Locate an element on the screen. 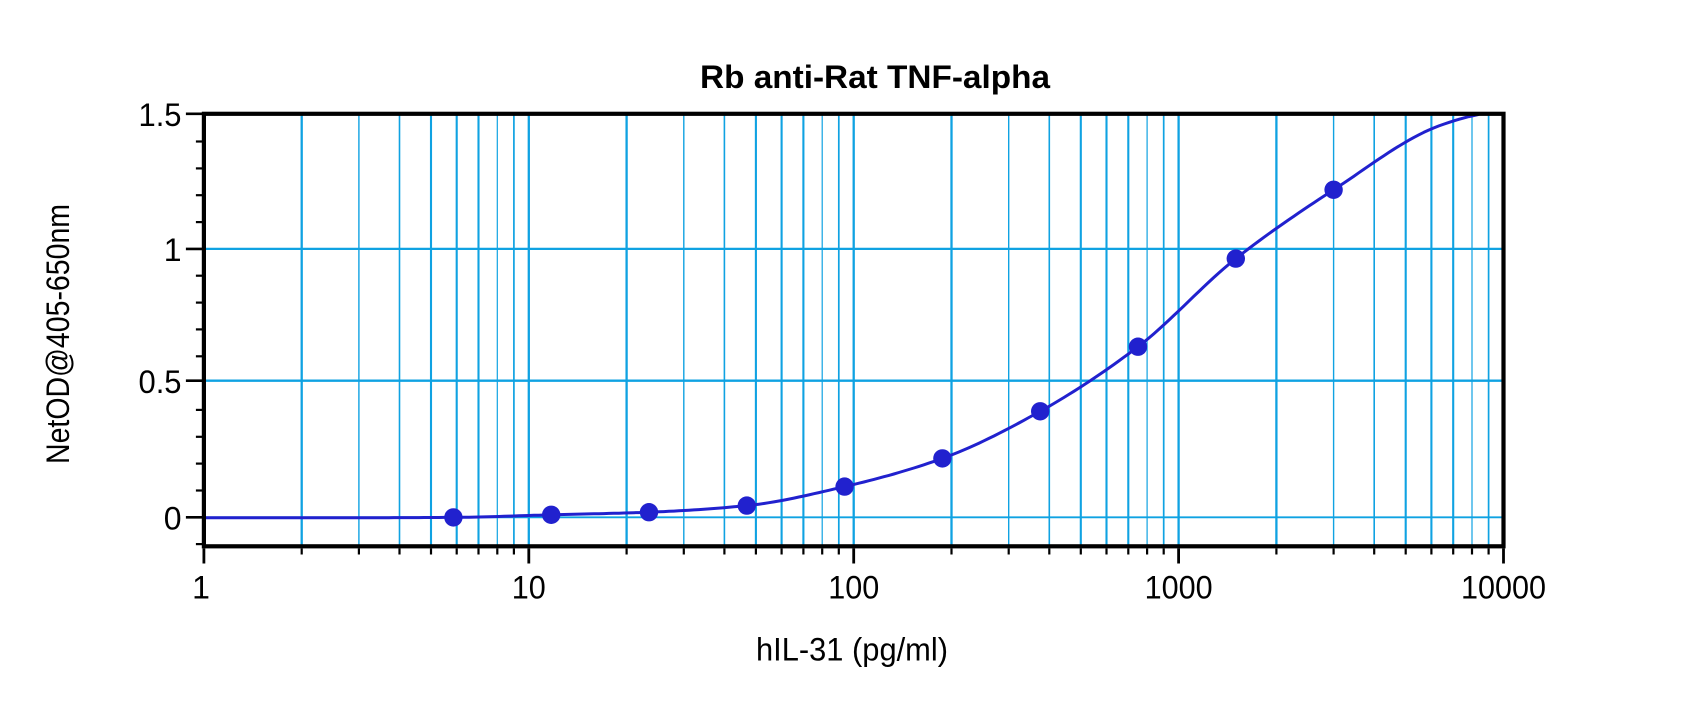 The width and height of the screenshot is (1700, 702). svg-text: Rb anti-Rat TNF-alpha is located at coordinates (875, 77).